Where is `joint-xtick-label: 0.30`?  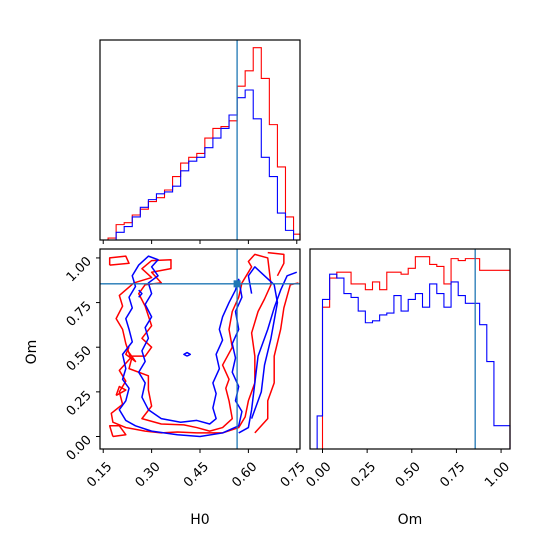 joint-xtick-label: 0.30 is located at coordinates (148, 474).